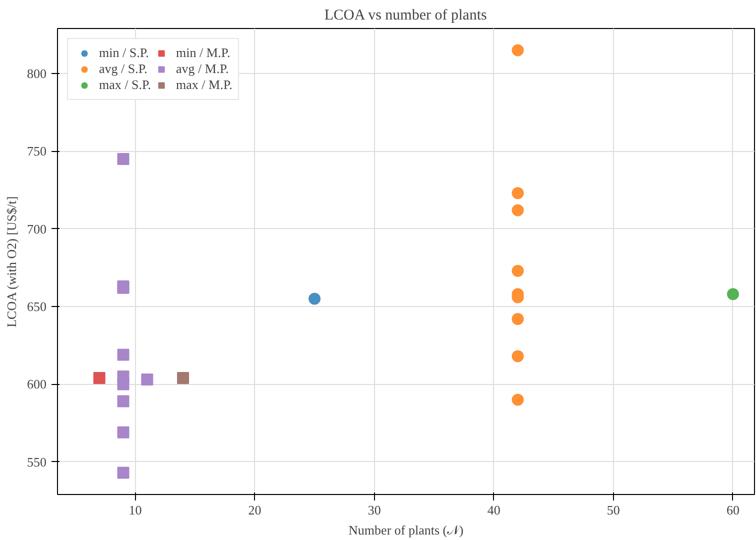  I want to click on y-tick-label: 550, so click(36, 462).